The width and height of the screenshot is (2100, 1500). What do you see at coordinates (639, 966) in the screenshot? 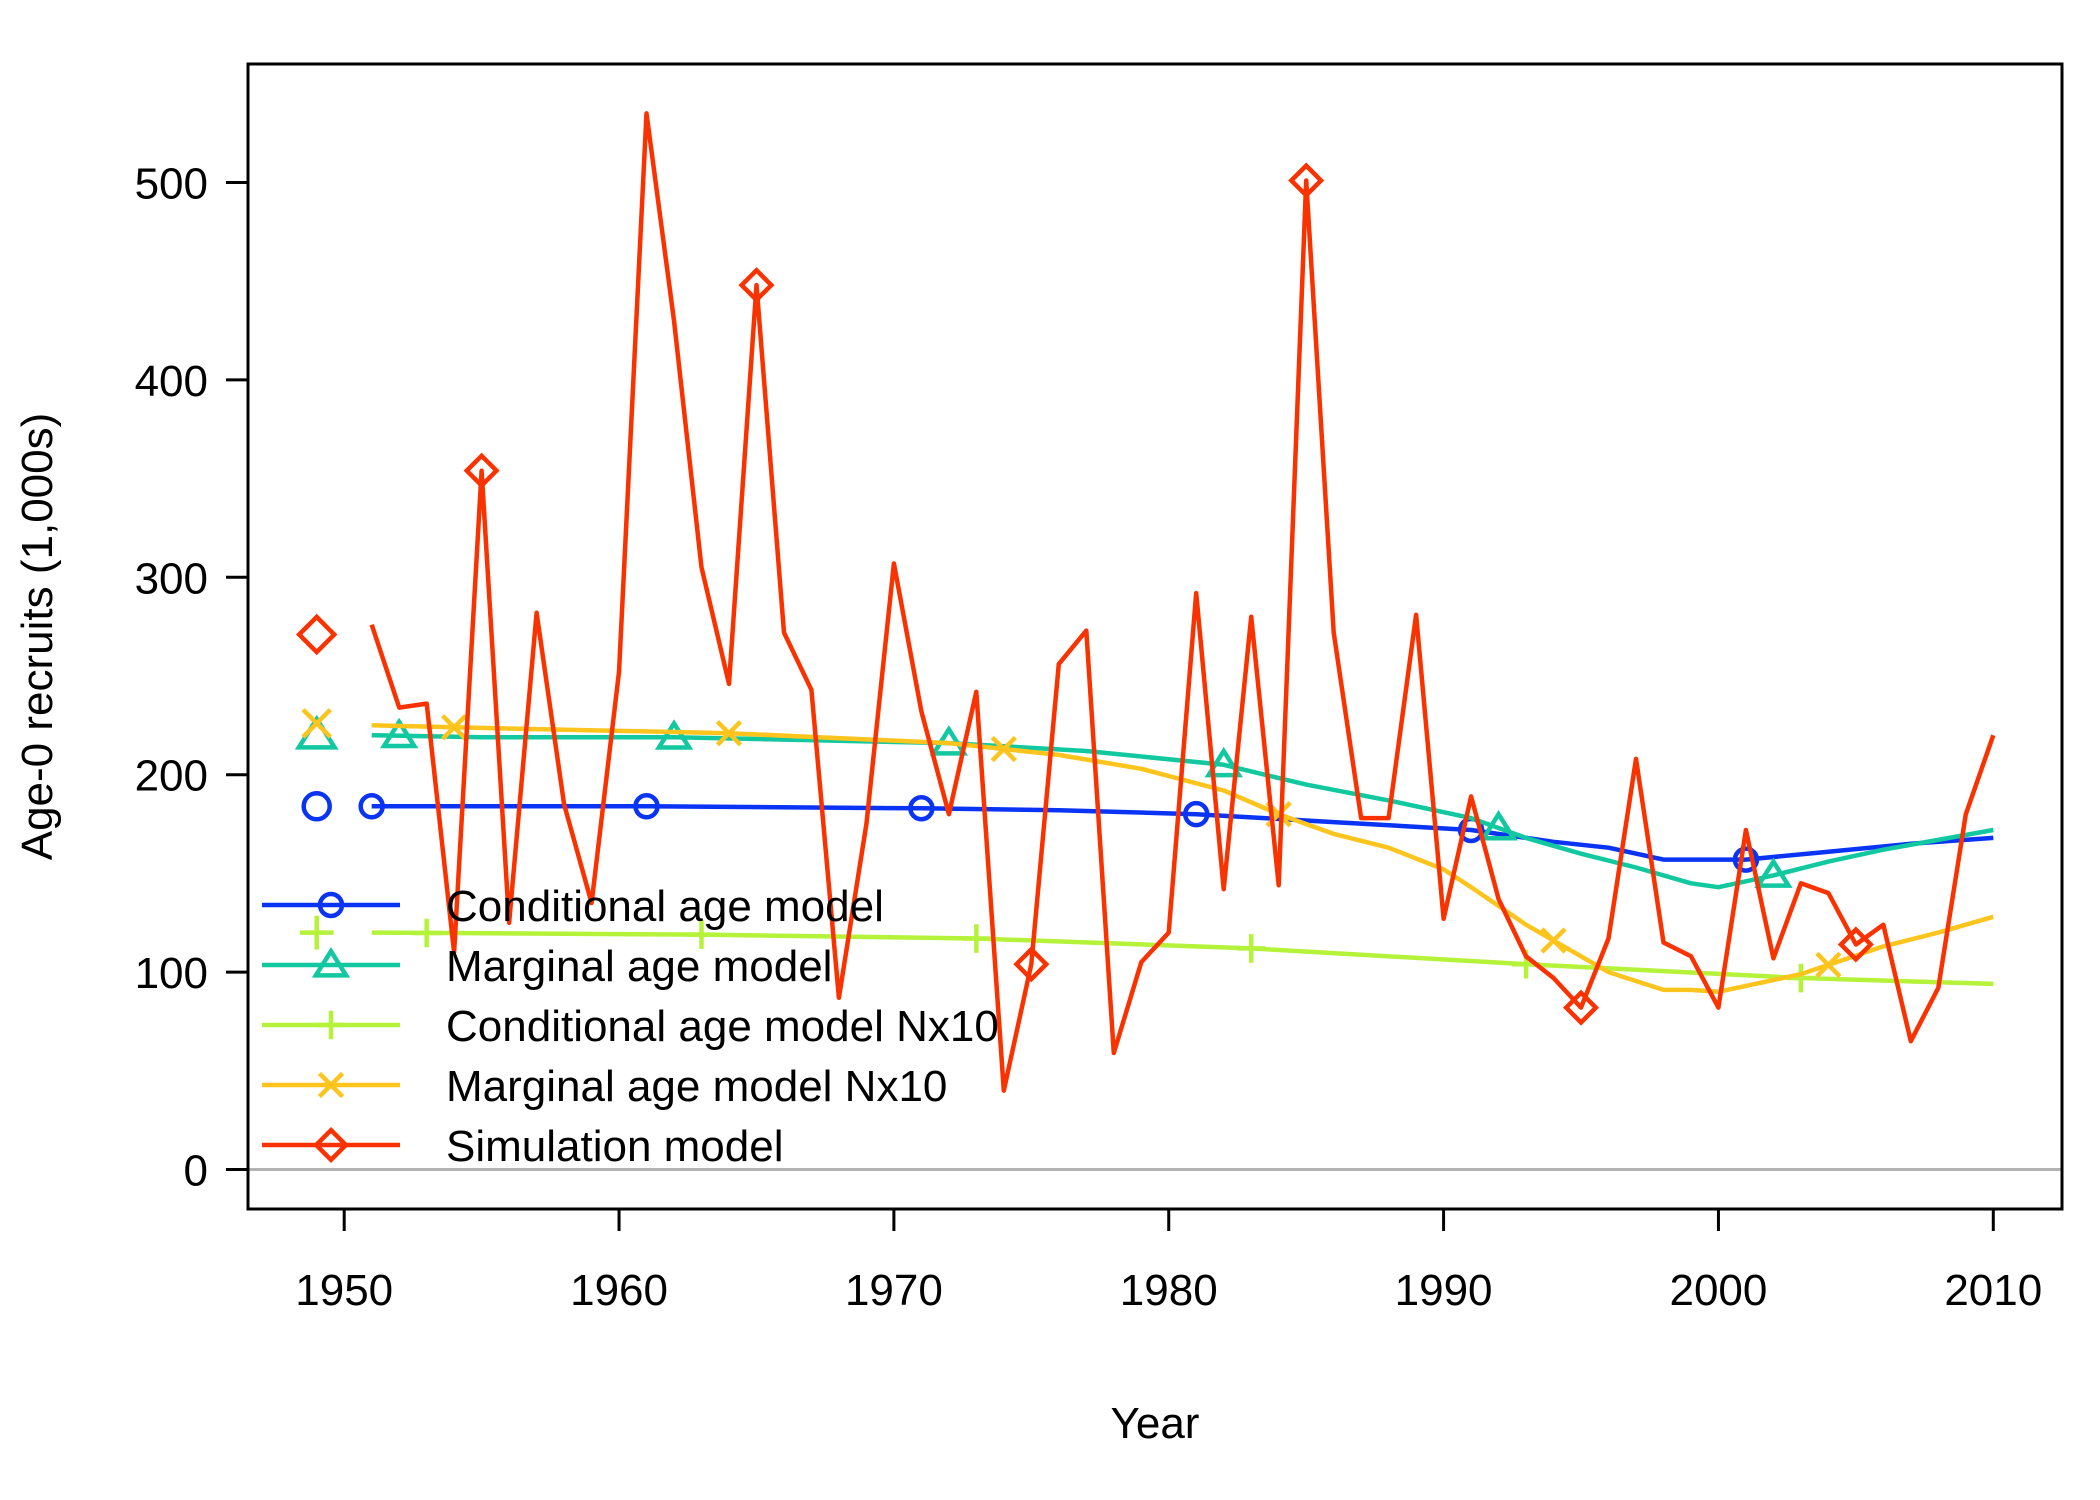
I see `legend-label: Marginal age model` at bounding box center [639, 966].